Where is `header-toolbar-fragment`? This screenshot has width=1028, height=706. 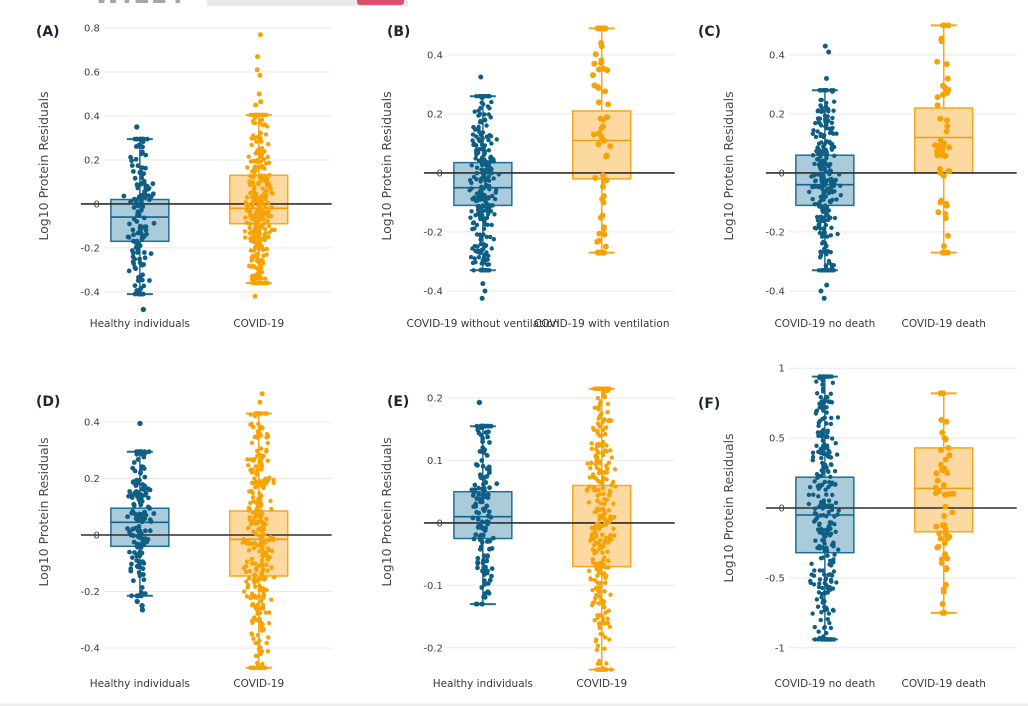
header-toolbar-fragment is located at coordinates (307, 3).